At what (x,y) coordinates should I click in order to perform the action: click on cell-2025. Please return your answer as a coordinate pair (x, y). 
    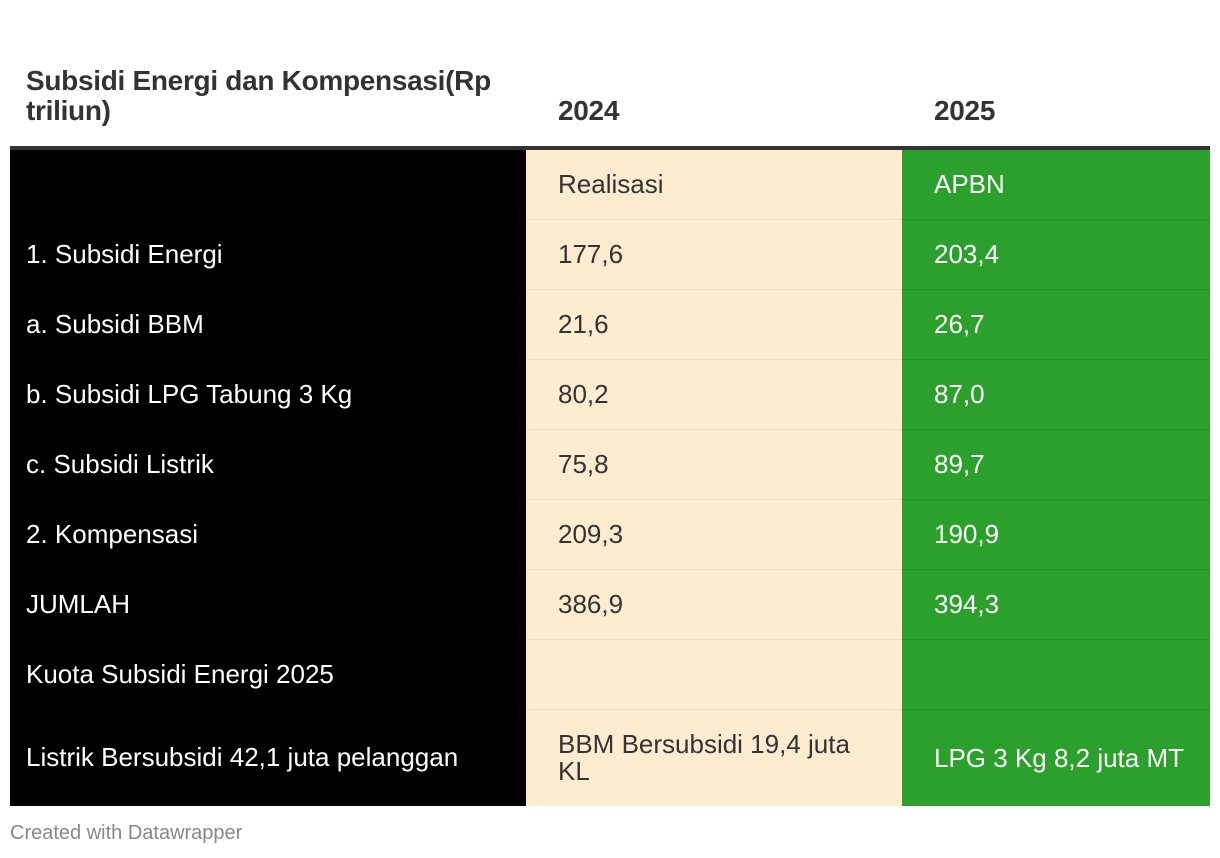
    Looking at the image, I should click on (1056, 674).